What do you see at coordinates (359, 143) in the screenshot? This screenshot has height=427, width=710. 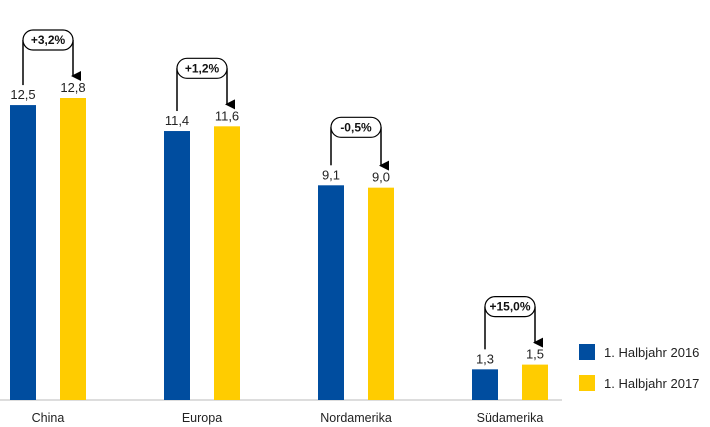 I see `change-annotation-nordamerika: -0,5%` at bounding box center [359, 143].